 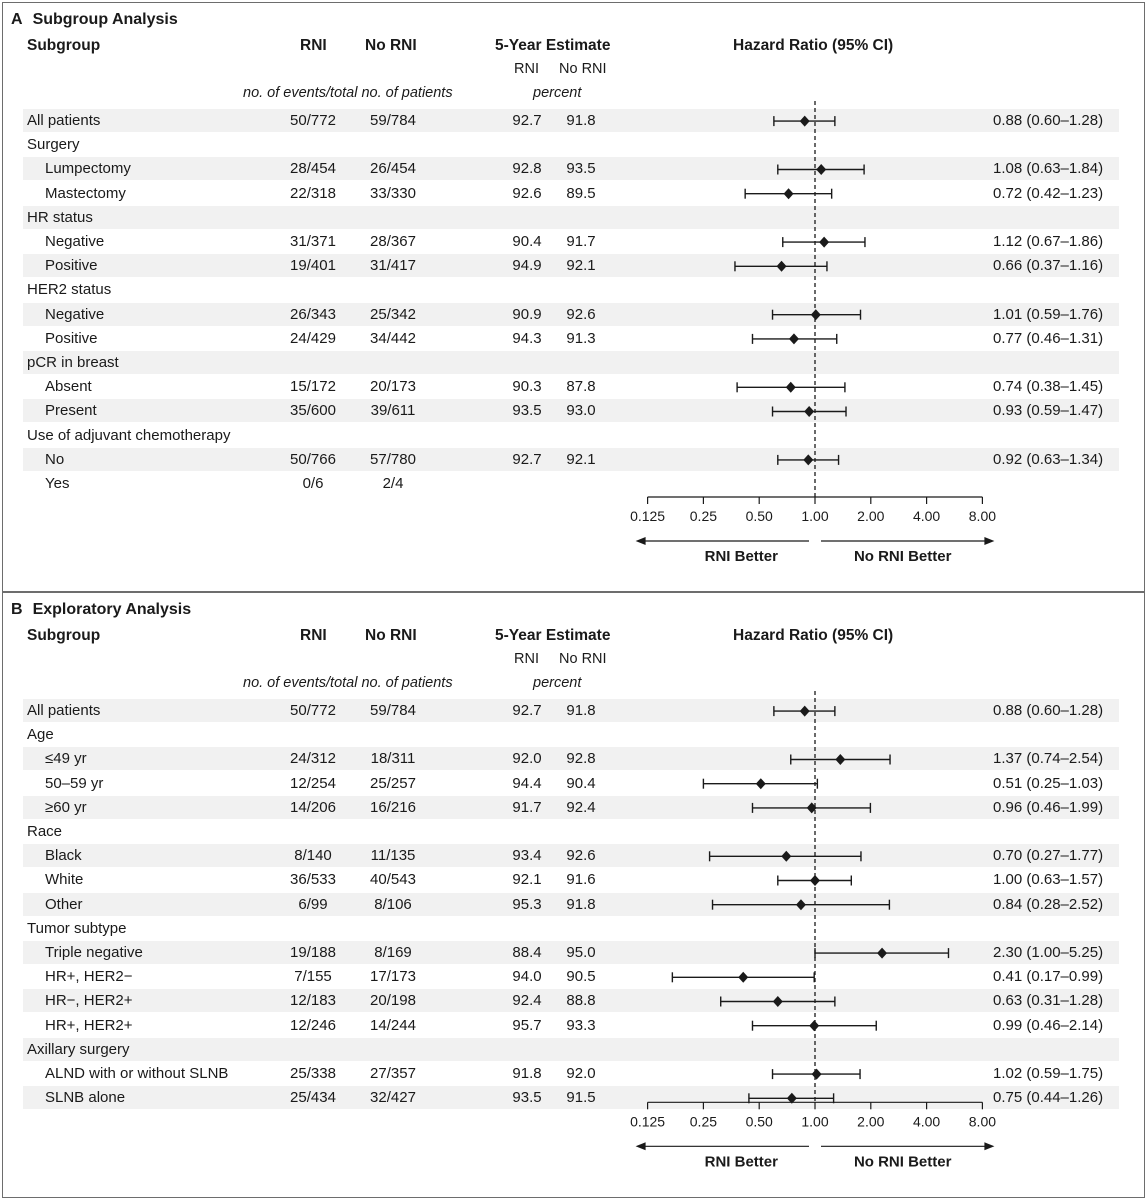 I want to click on panel-title: B Exploratory Analysis, so click(x=101, y=610).